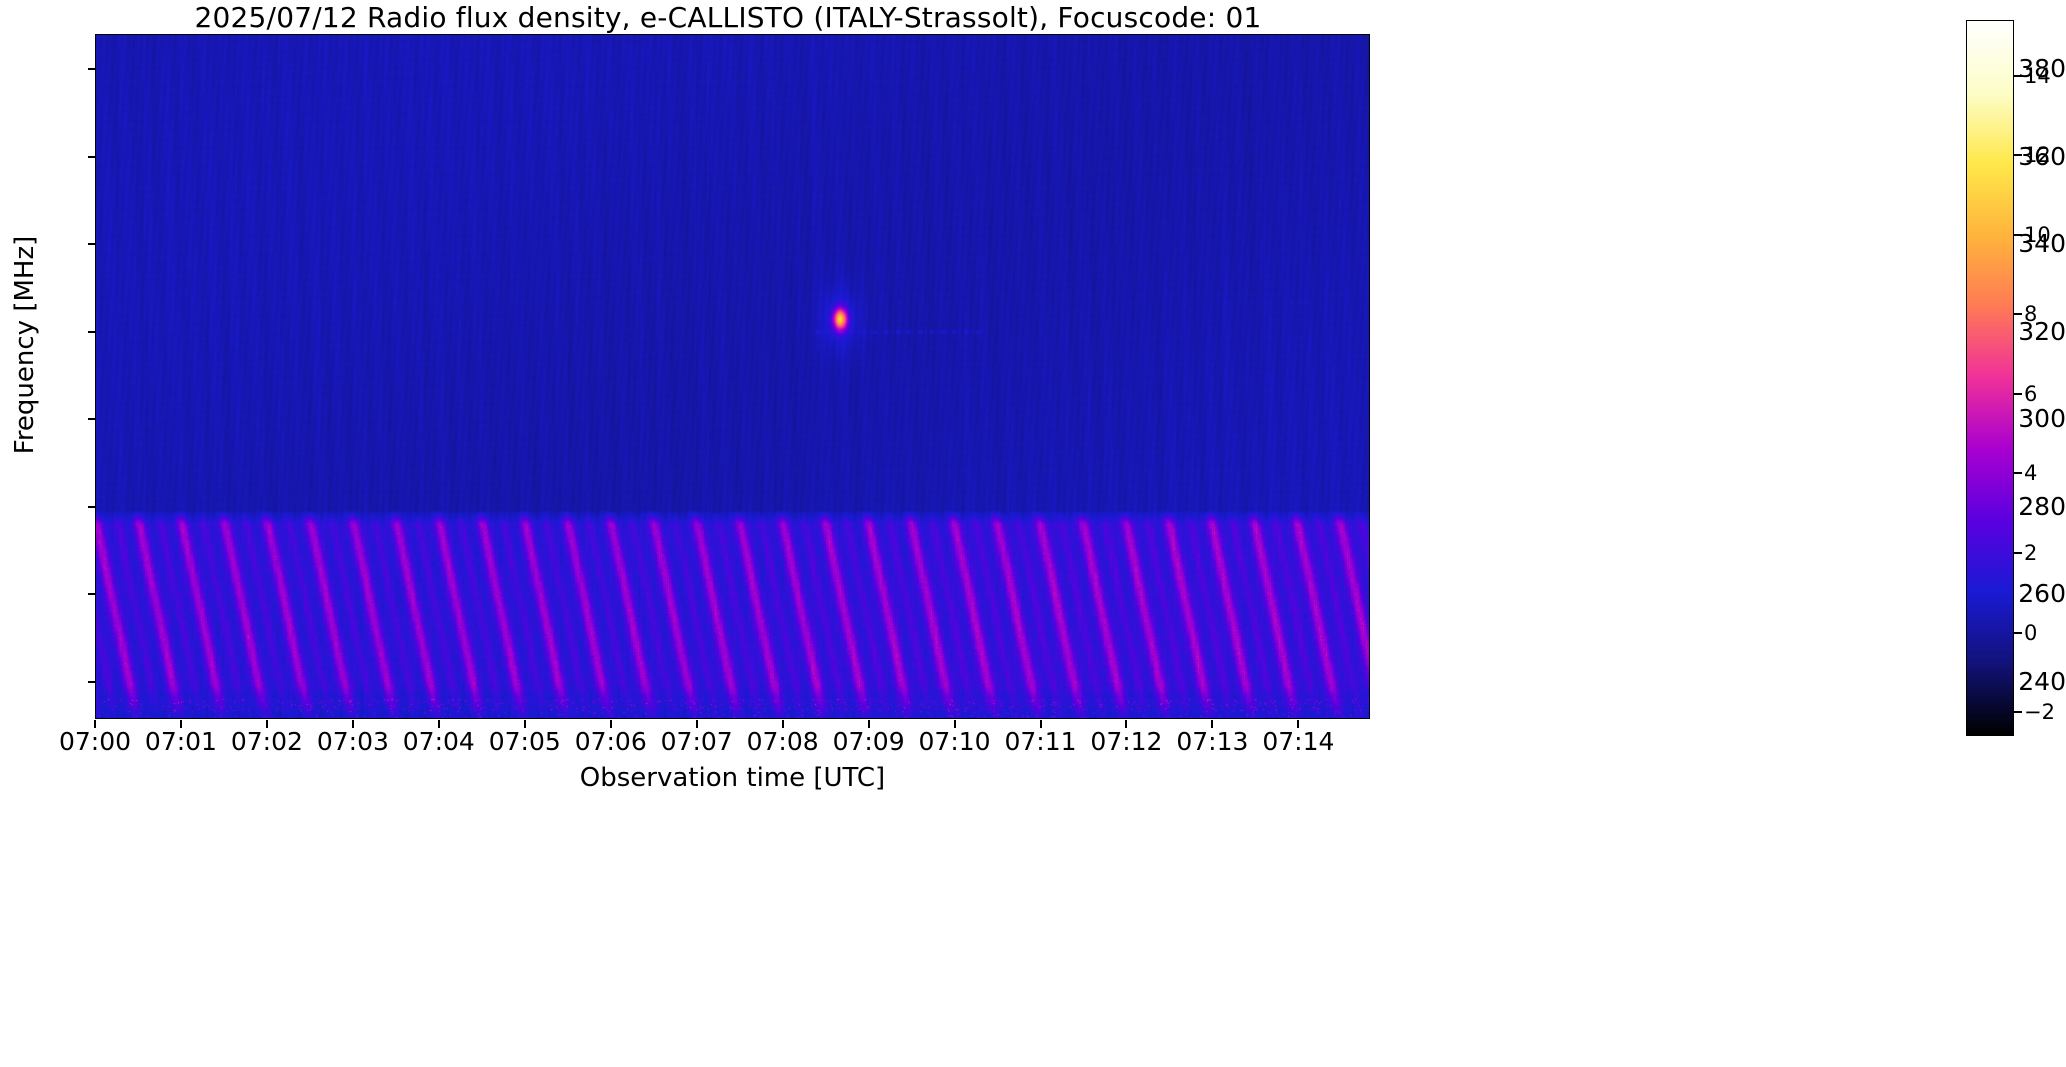 The width and height of the screenshot is (2066, 1067). I want to click on x-axis-tick-label: 07:05, so click(524, 741).